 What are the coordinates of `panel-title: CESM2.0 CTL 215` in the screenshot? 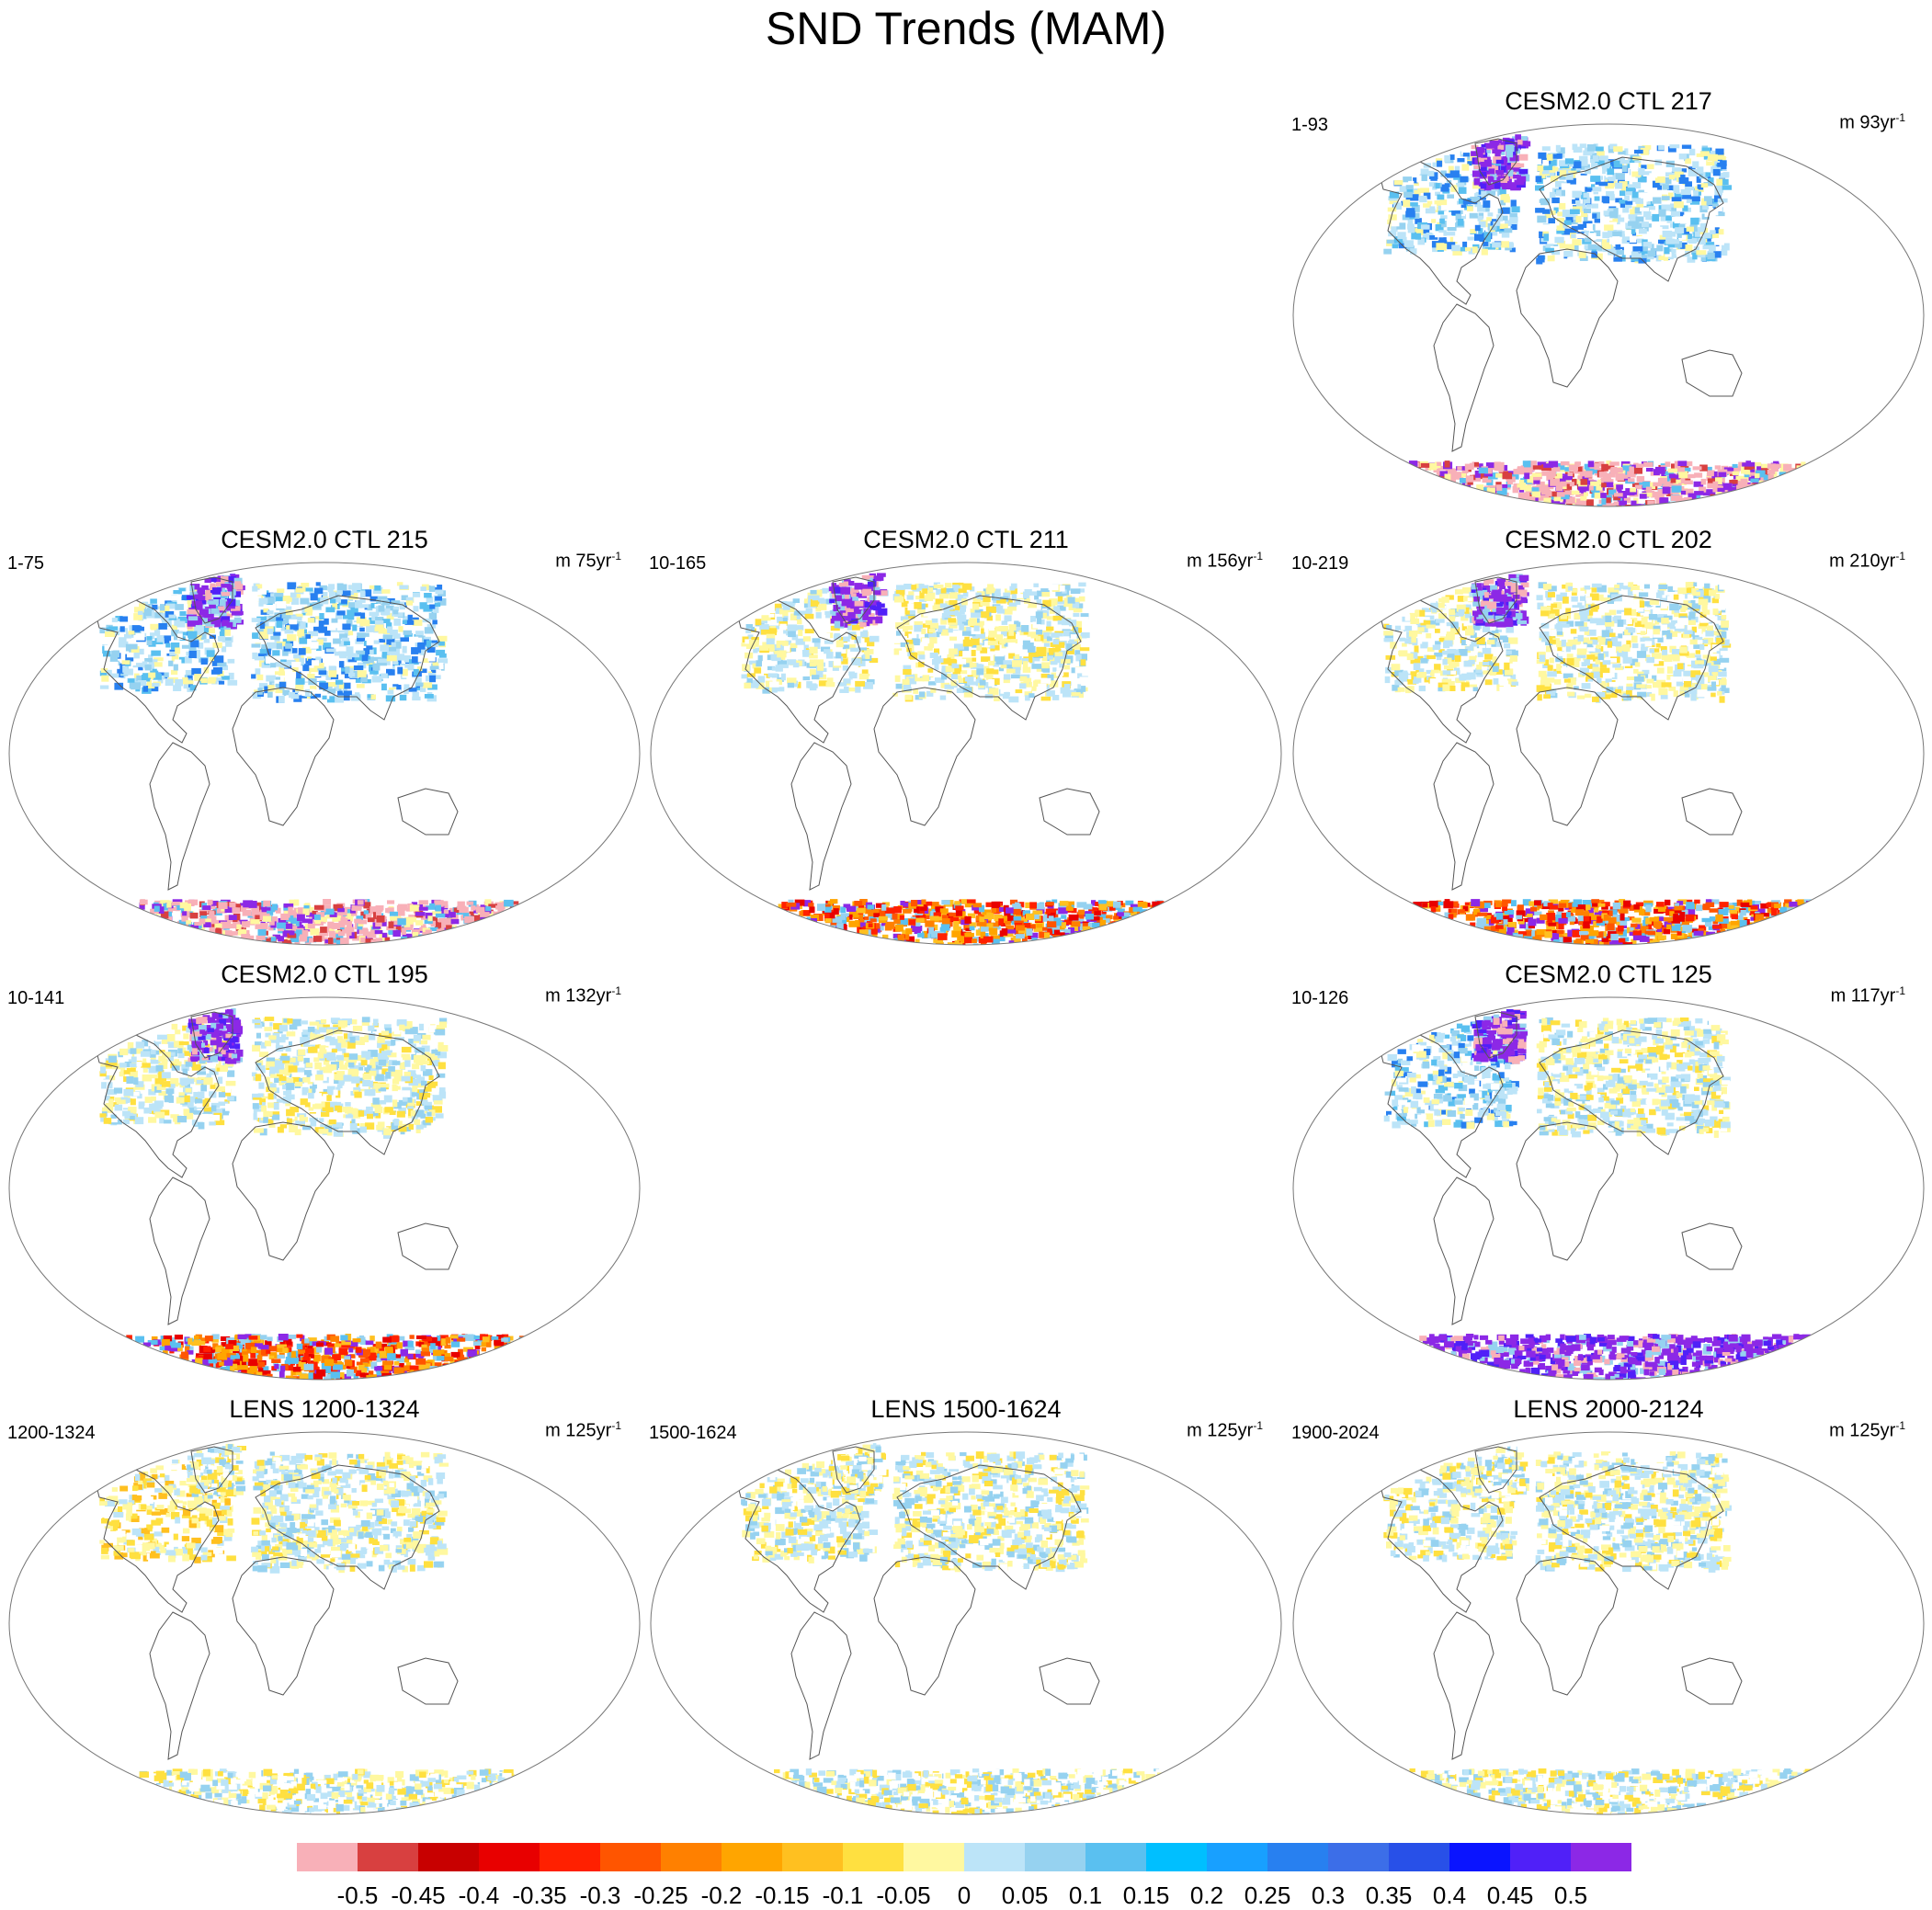 It's located at (325, 539).